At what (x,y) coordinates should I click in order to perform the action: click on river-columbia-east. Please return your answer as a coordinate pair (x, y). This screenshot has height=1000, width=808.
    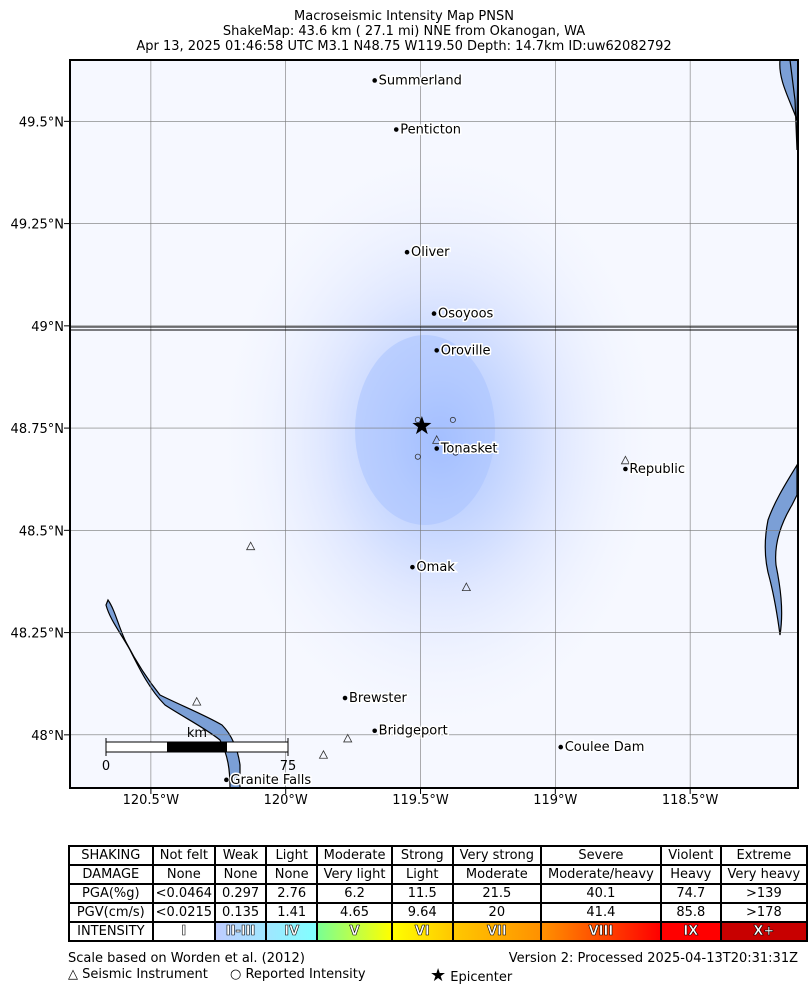
    Looking at the image, I should click on (781, 549).